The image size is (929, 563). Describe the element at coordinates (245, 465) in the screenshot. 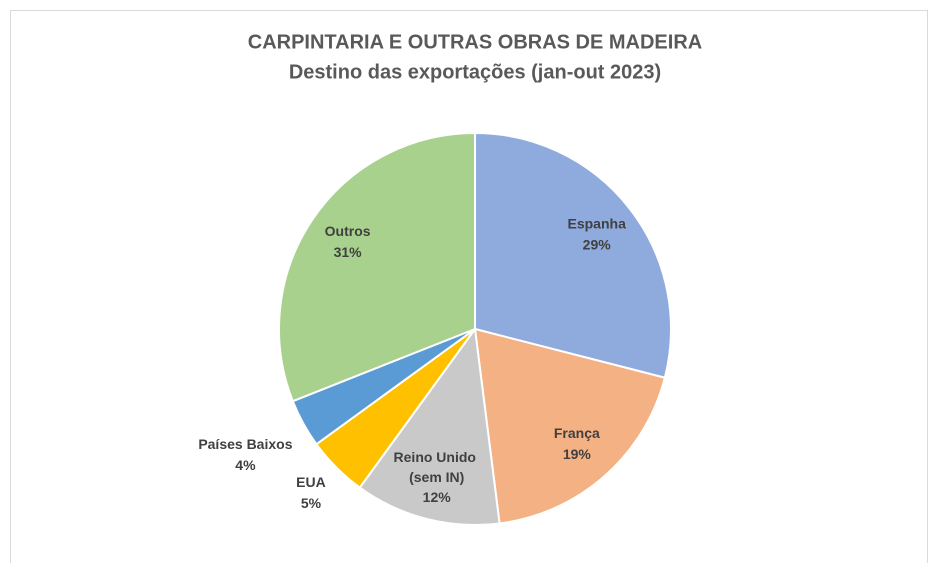

I see `slice-value-label: 4%` at that location.